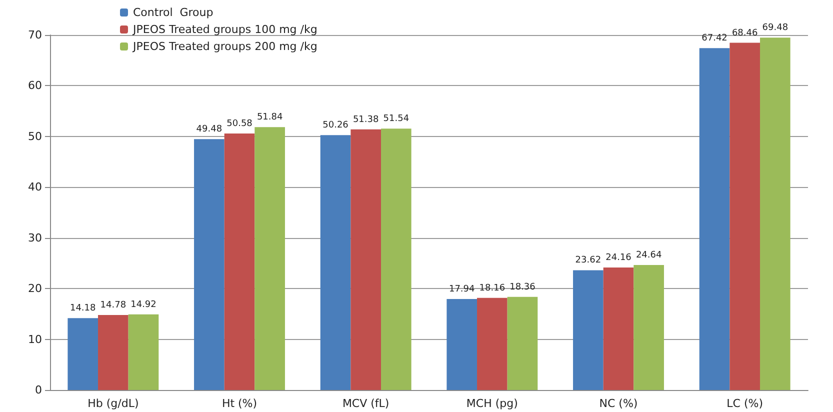 Image resolution: width=833 pixels, height=412 pixels. What do you see at coordinates (240, 403) in the screenshot?
I see `x-tick-label: Ht (%)` at bounding box center [240, 403].